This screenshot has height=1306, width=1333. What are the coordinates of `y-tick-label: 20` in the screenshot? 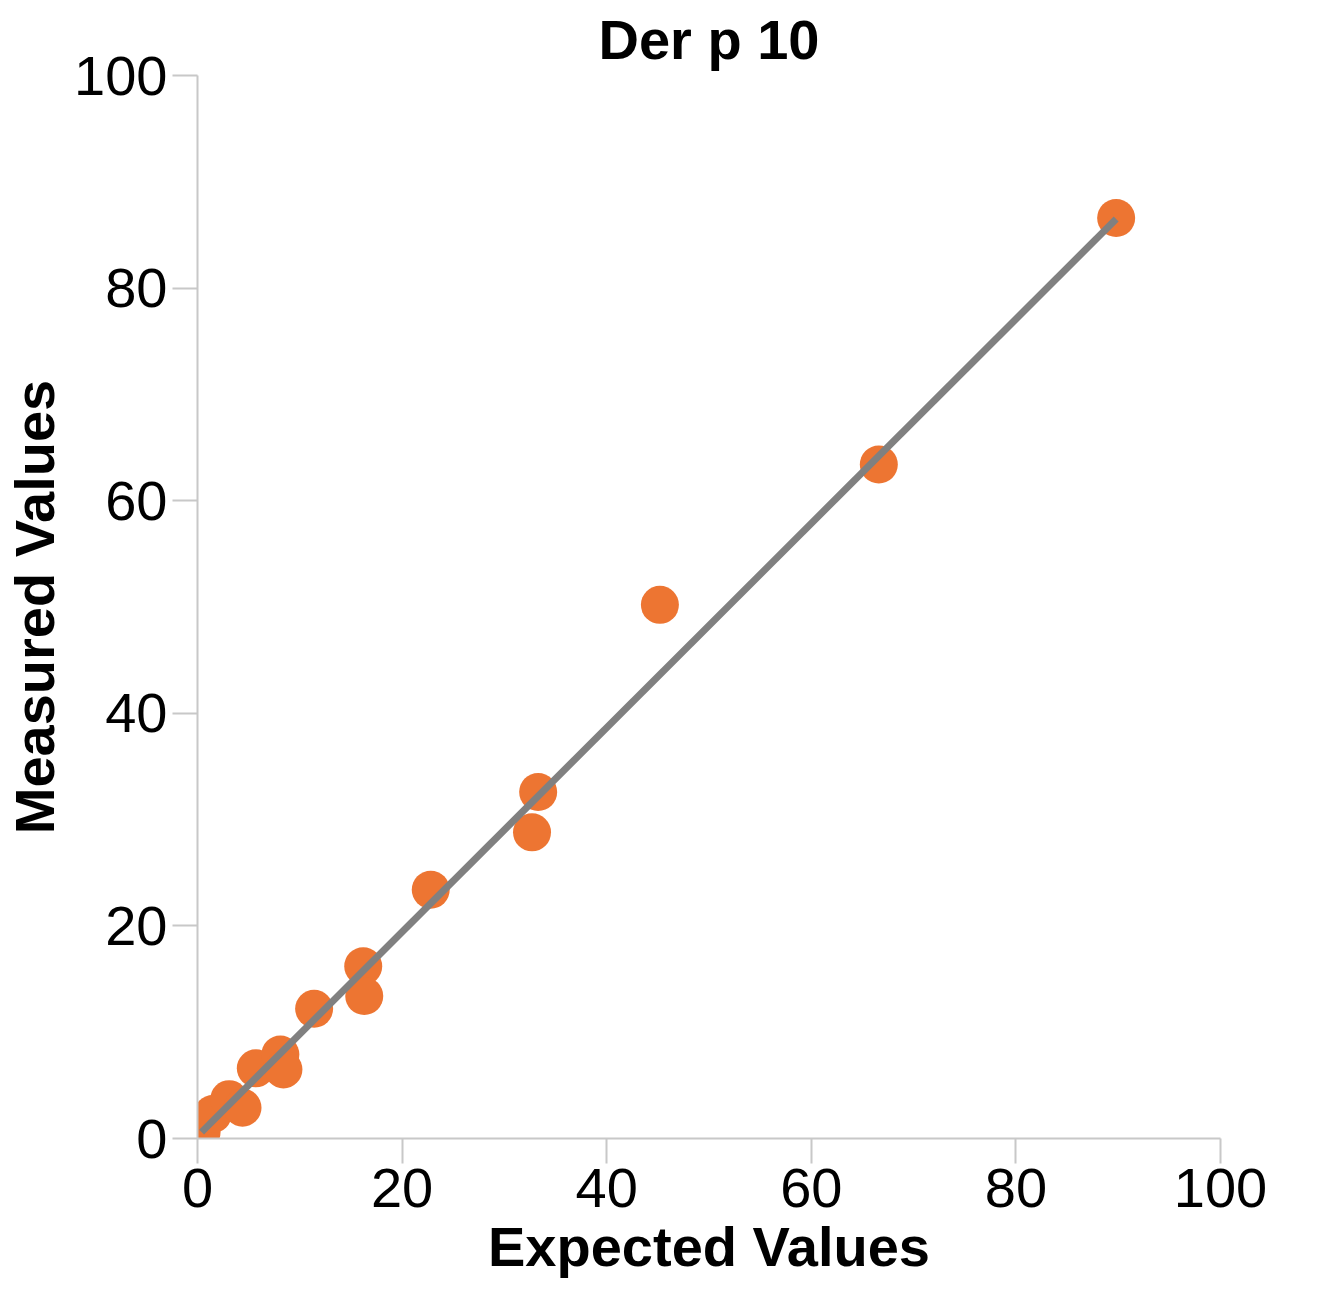 It's located at (136, 925).